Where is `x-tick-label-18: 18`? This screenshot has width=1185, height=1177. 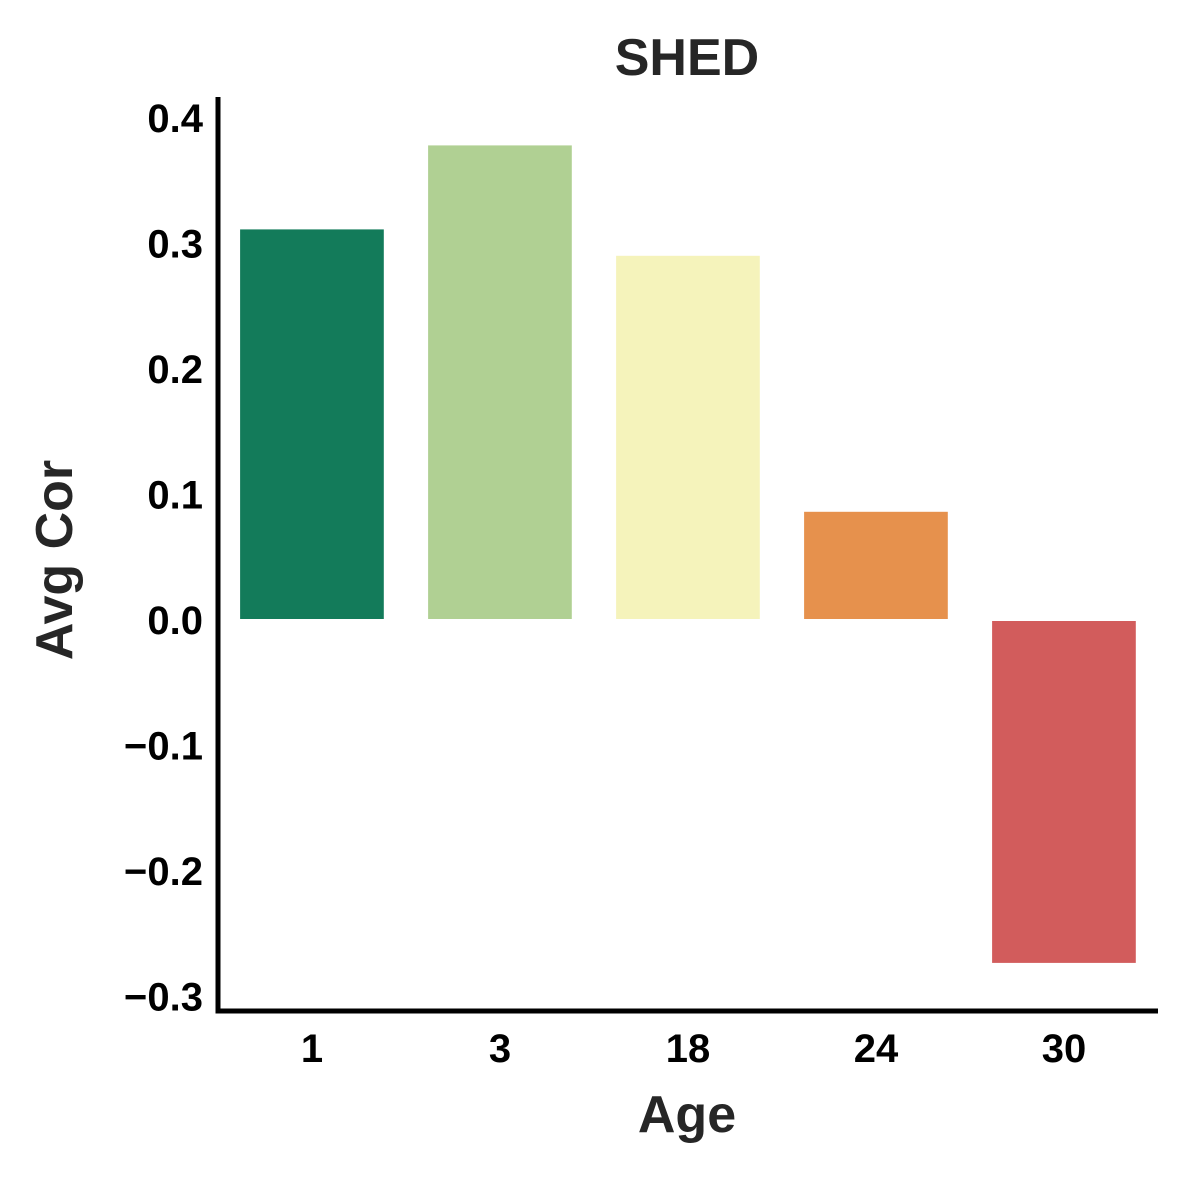 x-tick-label-18: 18 is located at coordinates (688, 1049).